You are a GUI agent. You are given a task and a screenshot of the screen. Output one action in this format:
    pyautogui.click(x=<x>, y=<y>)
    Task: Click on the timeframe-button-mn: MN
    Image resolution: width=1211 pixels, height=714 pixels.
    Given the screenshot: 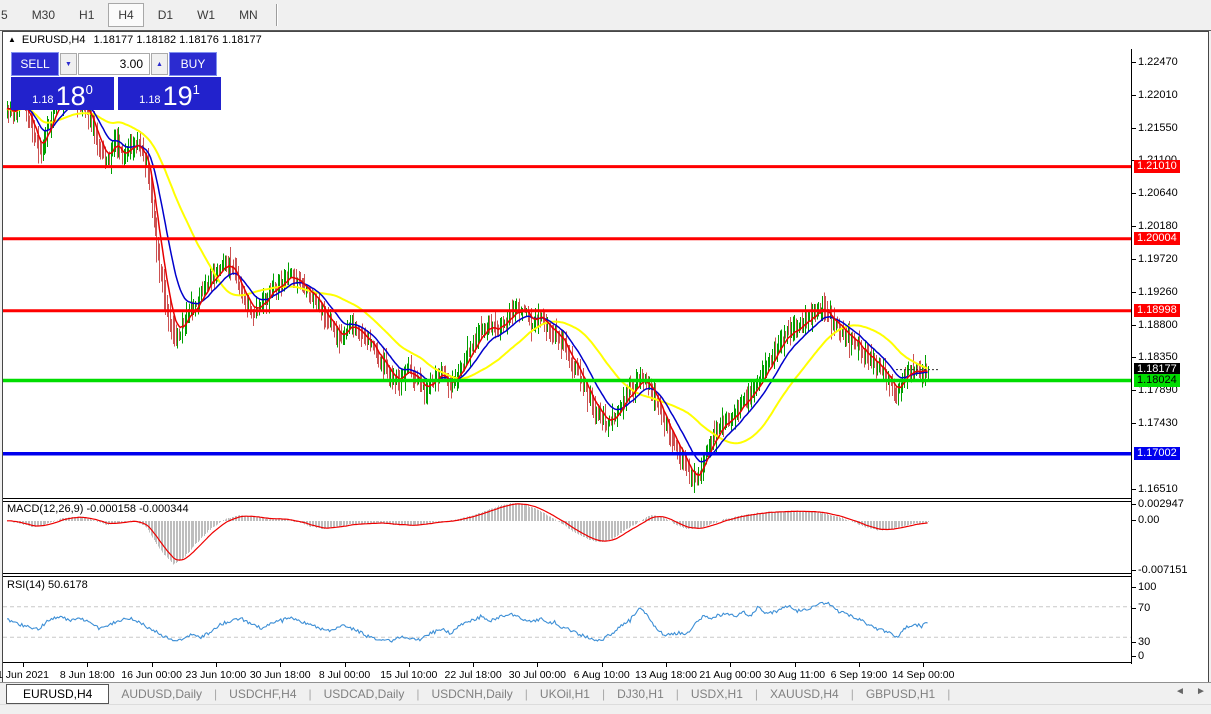 What is the action you would take?
    pyautogui.click(x=248, y=15)
    